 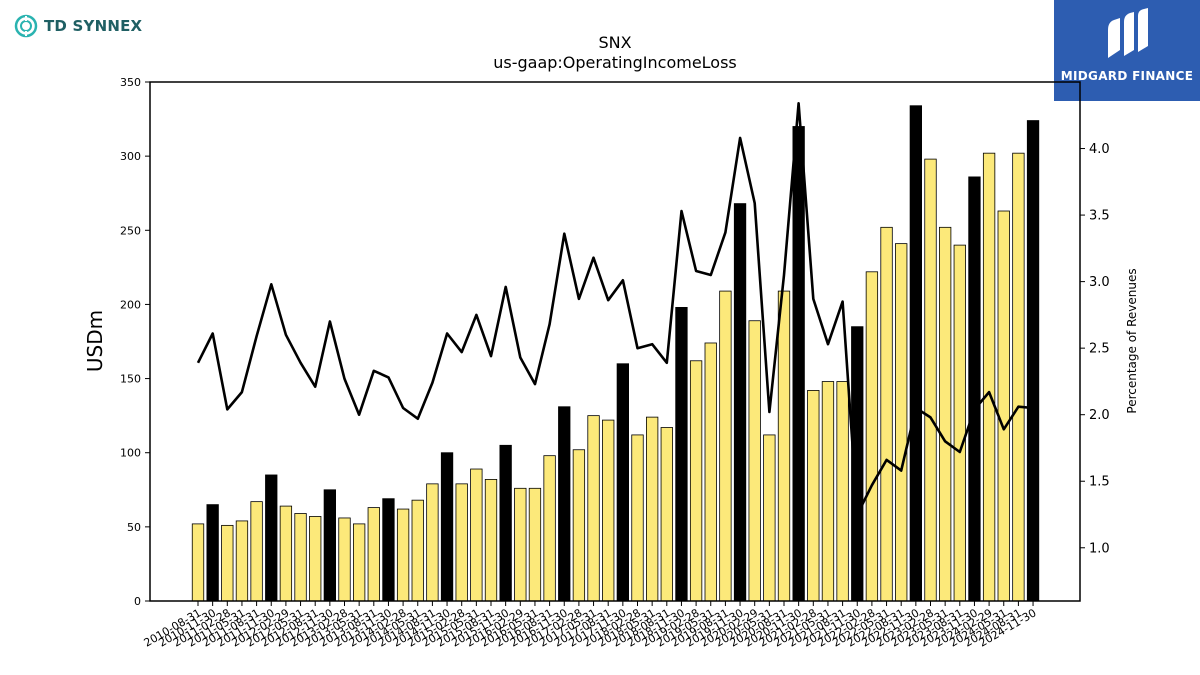 What do you see at coordinates (130, 379) in the screenshot?
I see `y-tick-label: 150` at bounding box center [130, 379].